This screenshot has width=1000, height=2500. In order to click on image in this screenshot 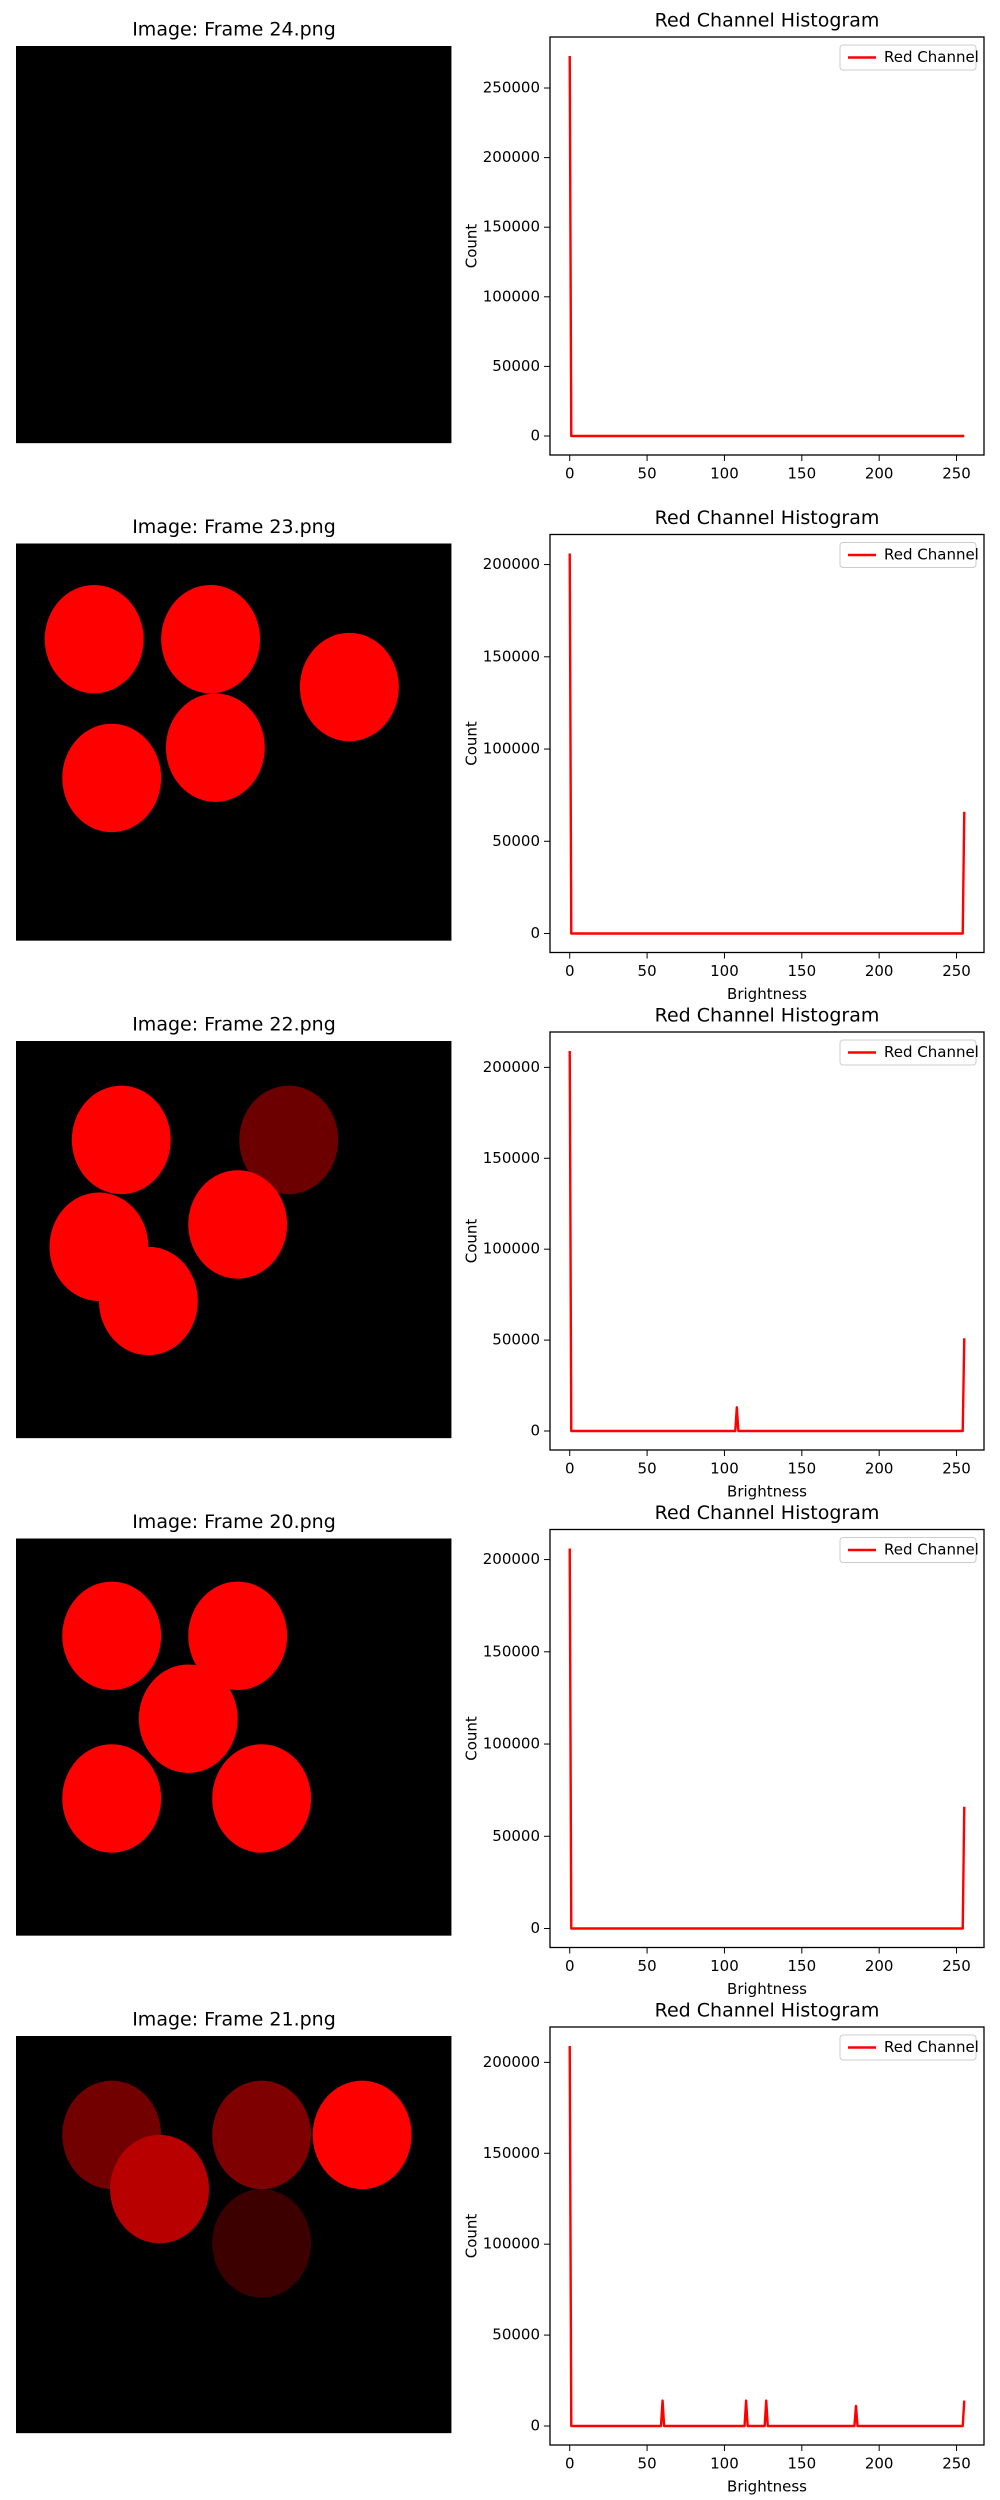, I will do `click(234, 245)`.